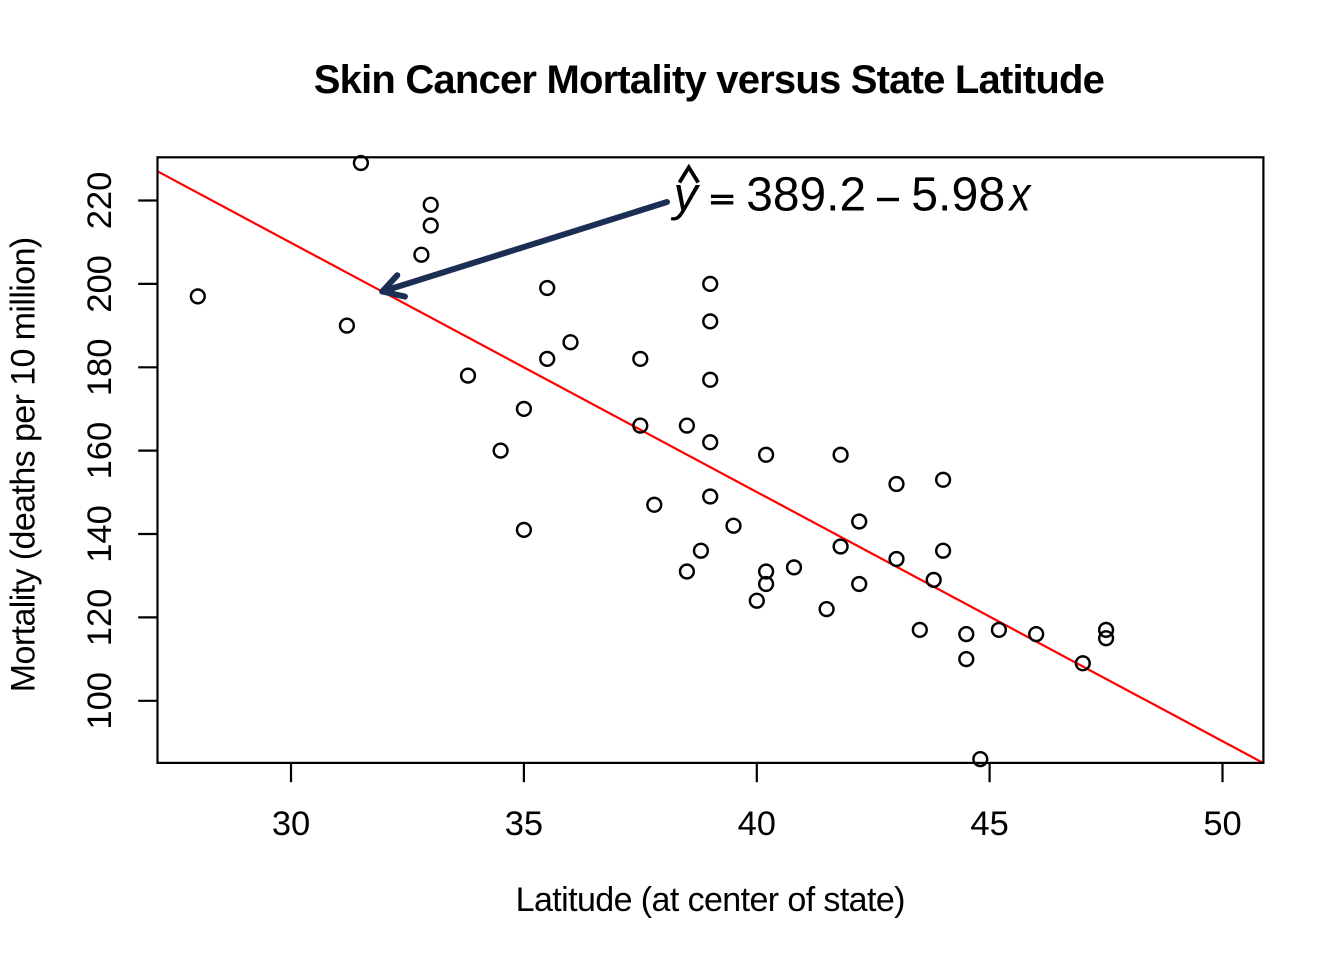 Image resolution: width=1344 pixels, height=960 pixels. I want to click on svg-text: 40, so click(757, 824).